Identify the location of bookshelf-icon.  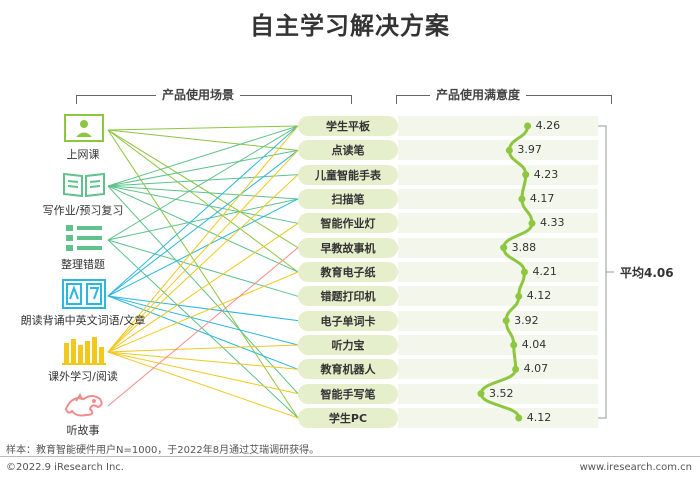
(84, 350).